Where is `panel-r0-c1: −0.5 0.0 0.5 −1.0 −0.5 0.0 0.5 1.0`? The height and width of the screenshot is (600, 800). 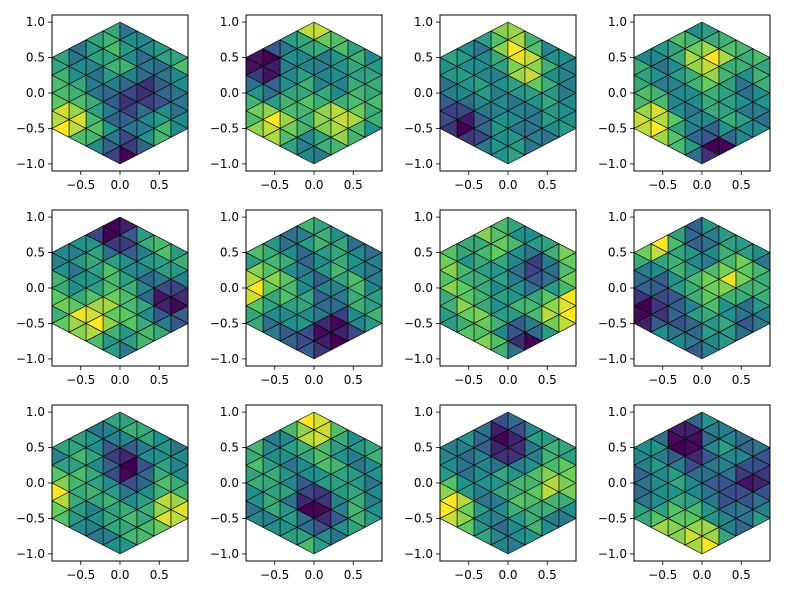
panel-r0-c1: −0.5 0.0 0.5 −1.0 −0.5 0.0 0.5 1.0 is located at coordinates (296, 103).